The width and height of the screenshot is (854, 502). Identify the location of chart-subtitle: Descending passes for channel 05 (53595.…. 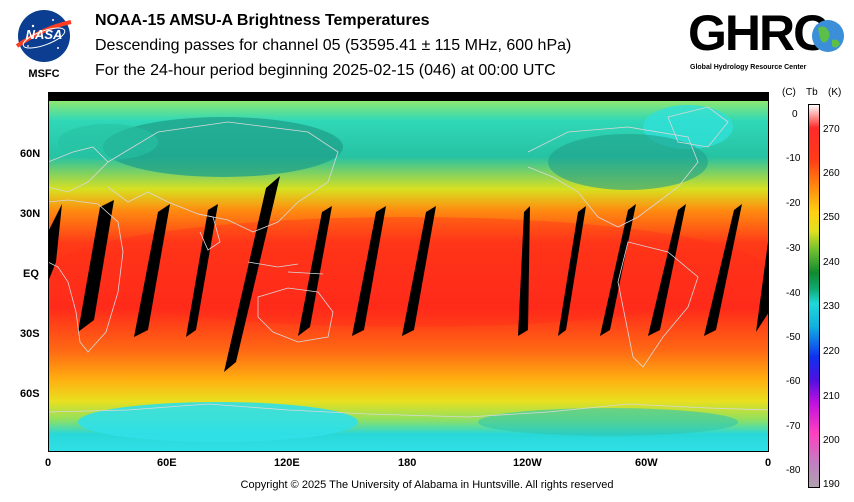
(333, 45).